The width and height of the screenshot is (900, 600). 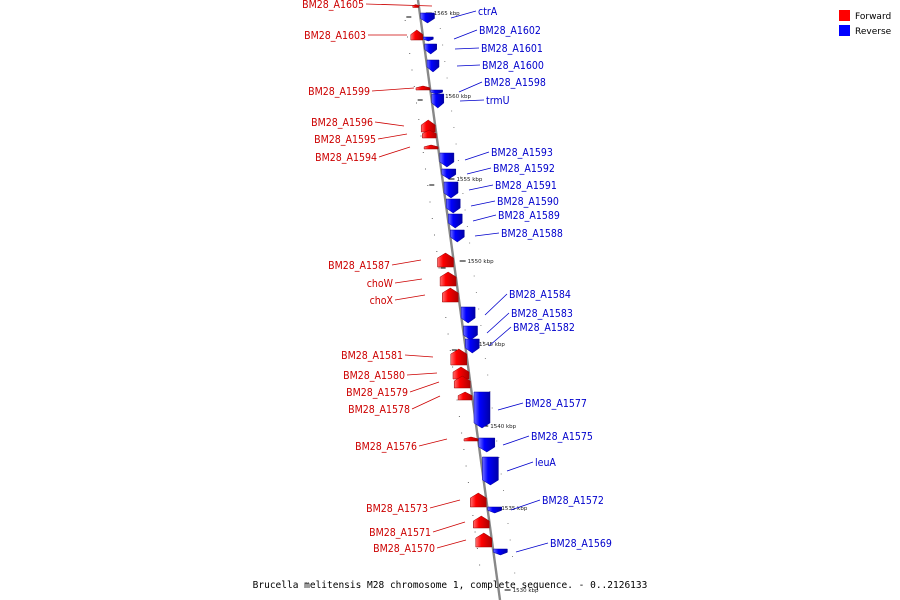 What do you see at coordinates (346, 158) in the screenshot?
I see `forward-gene-label: BM28_A1594` at bounding box center [346, 158].